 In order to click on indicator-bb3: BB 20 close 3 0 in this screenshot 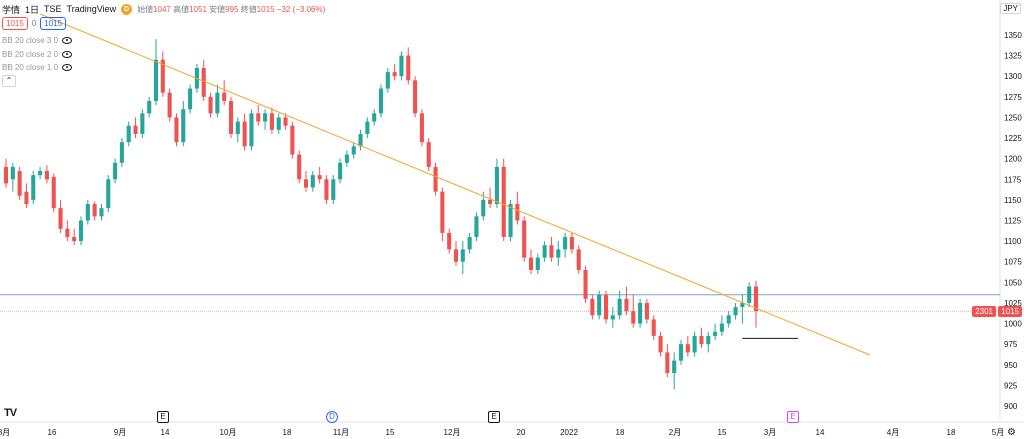, I will do `click(37, 40)`.